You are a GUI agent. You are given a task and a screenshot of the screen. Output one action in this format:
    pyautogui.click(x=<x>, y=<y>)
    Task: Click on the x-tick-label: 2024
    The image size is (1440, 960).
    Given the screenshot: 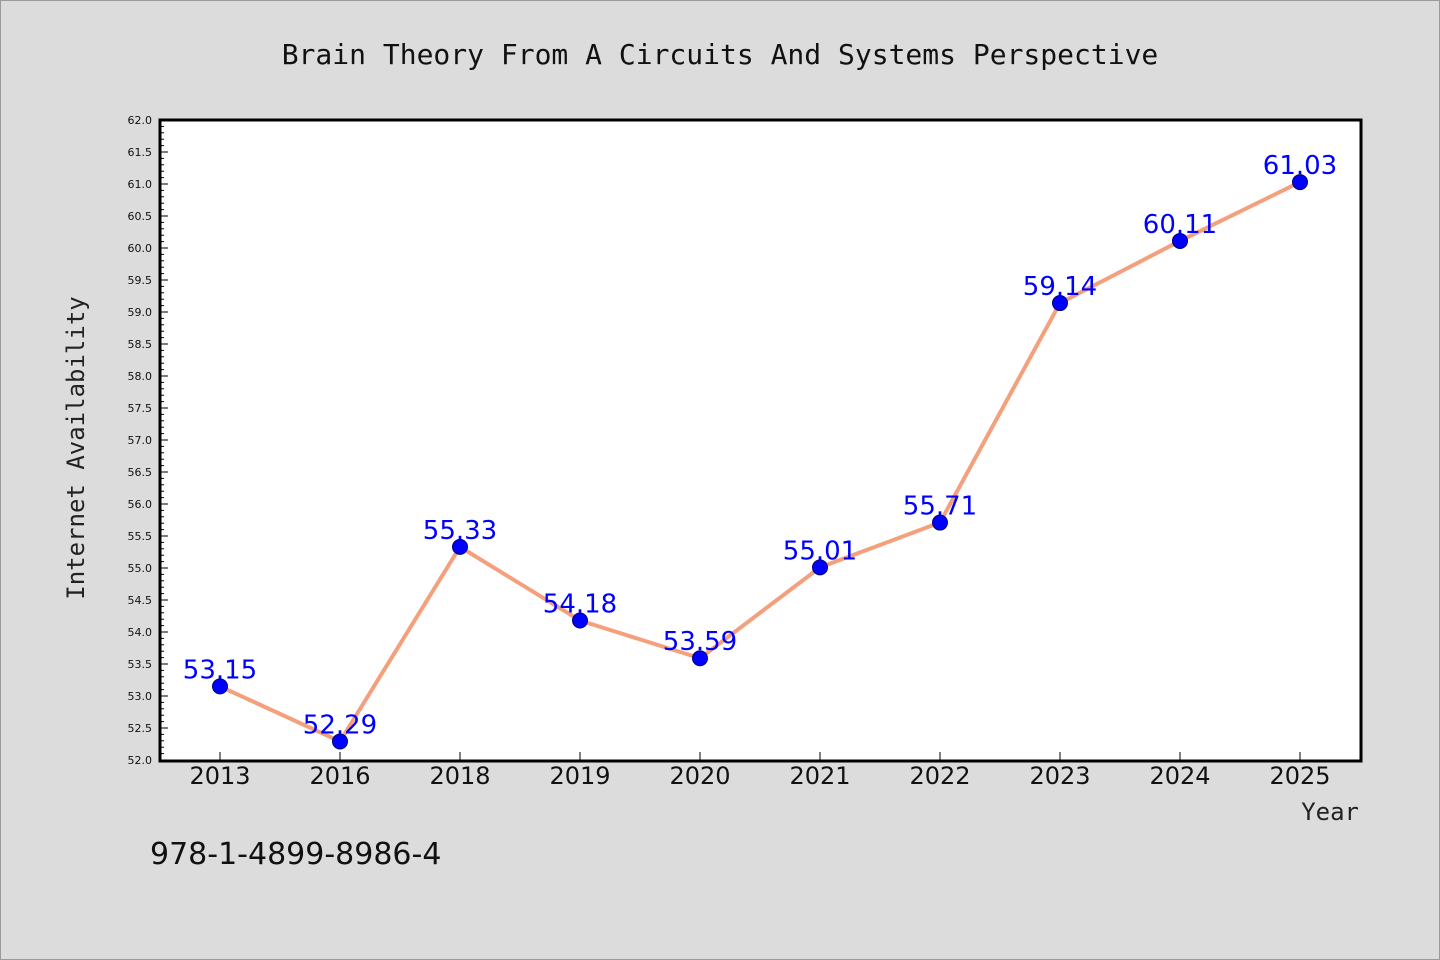 What is the action you would take?
    pyautogui.click(x=1179, y=776)
    